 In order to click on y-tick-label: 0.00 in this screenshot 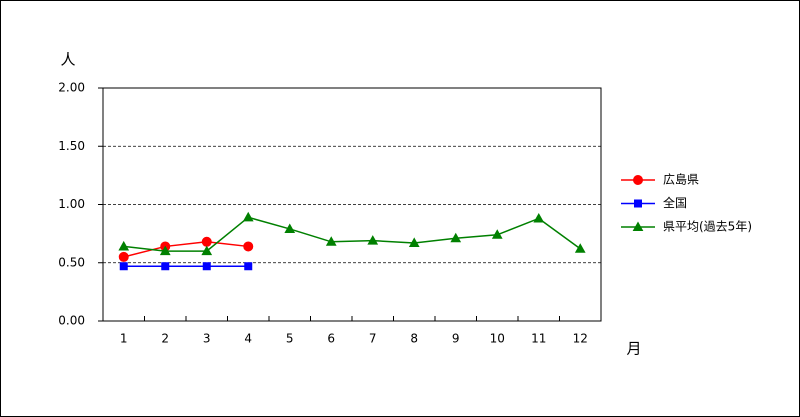, I will do `click(71, 321)`.